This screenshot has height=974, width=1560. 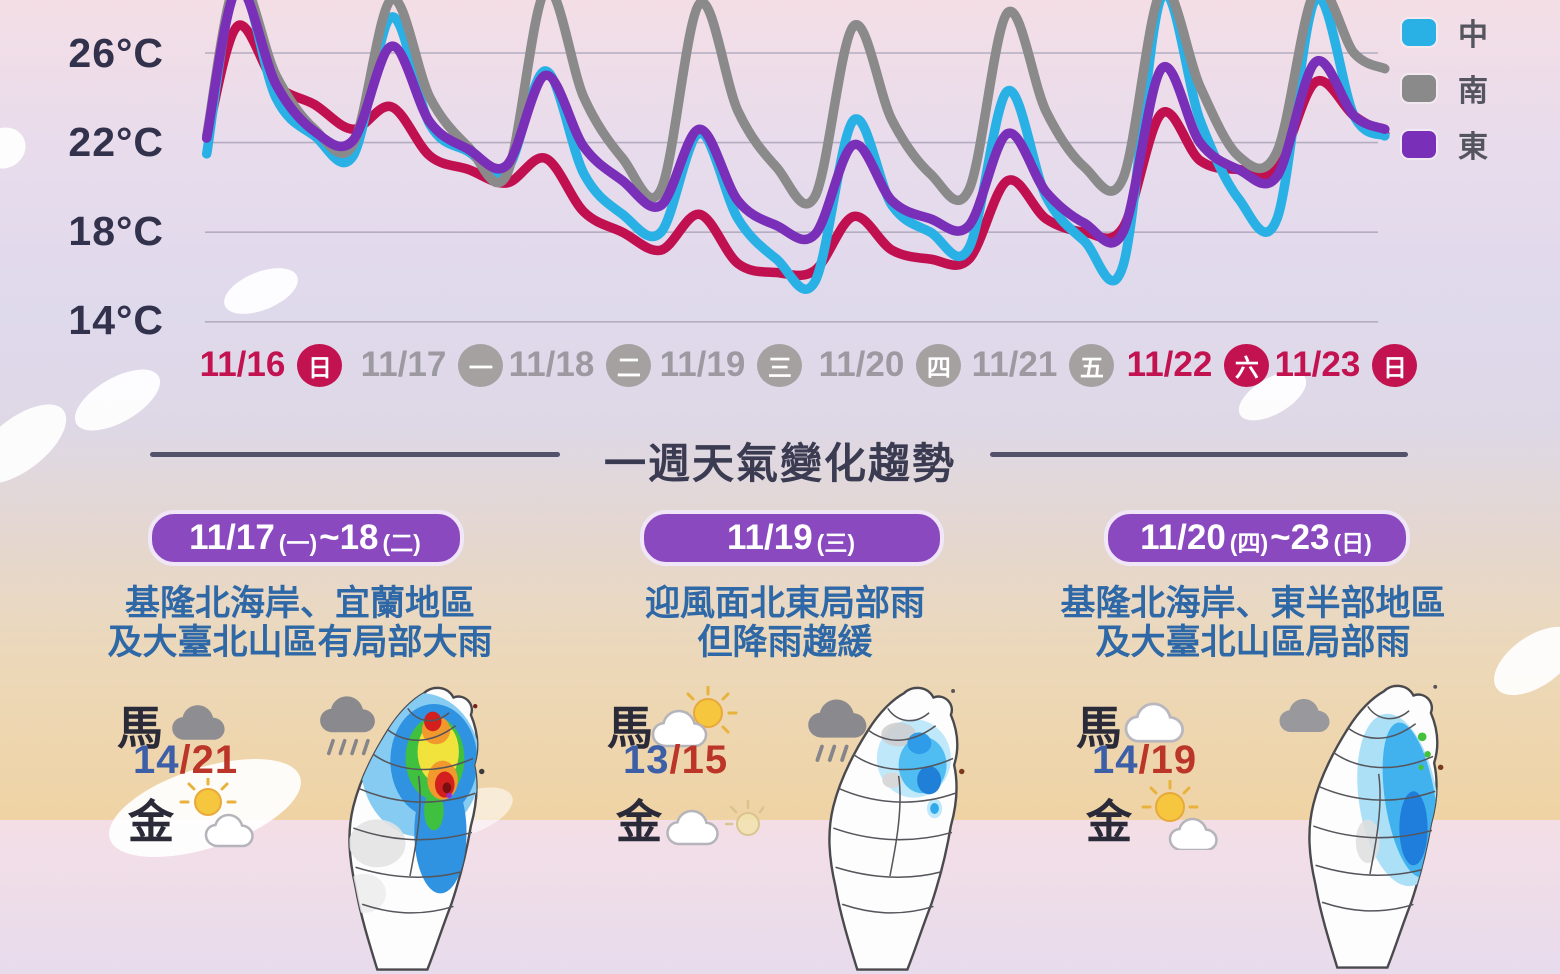 I want to click on date-group: 11/18 二, so click(x=580, y=365).